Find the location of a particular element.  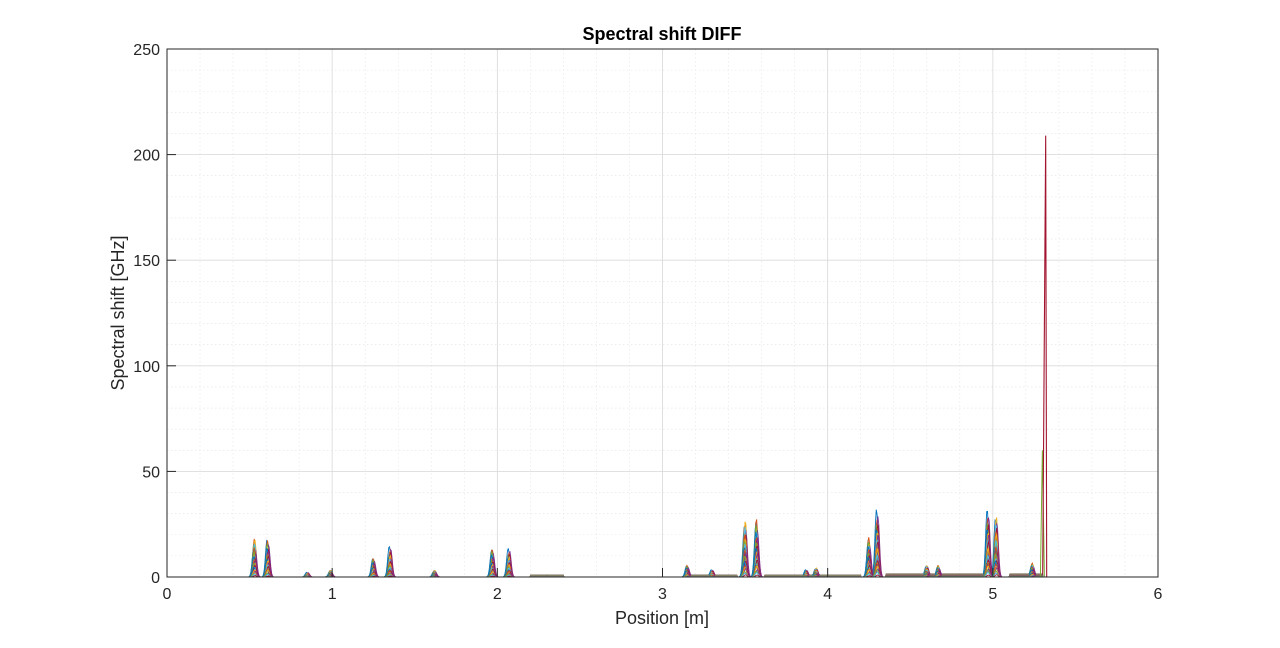

y-tick-label: 200 is located at coordinates (146, 156).